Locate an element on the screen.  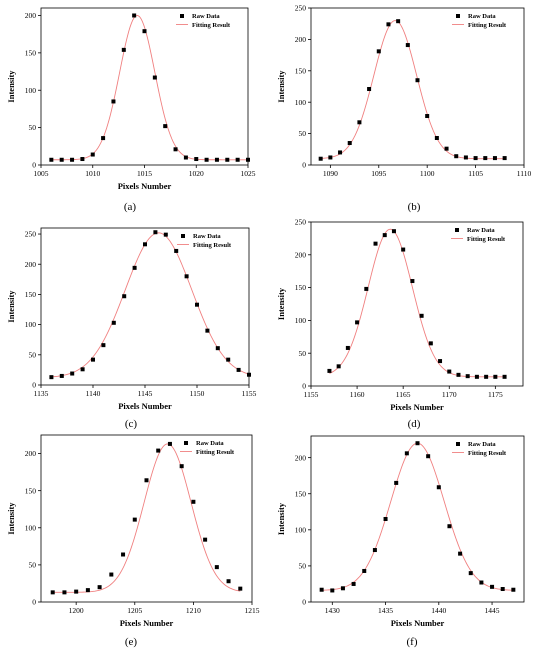
y-tick-label: 250 is located at coordinates (31, 234).